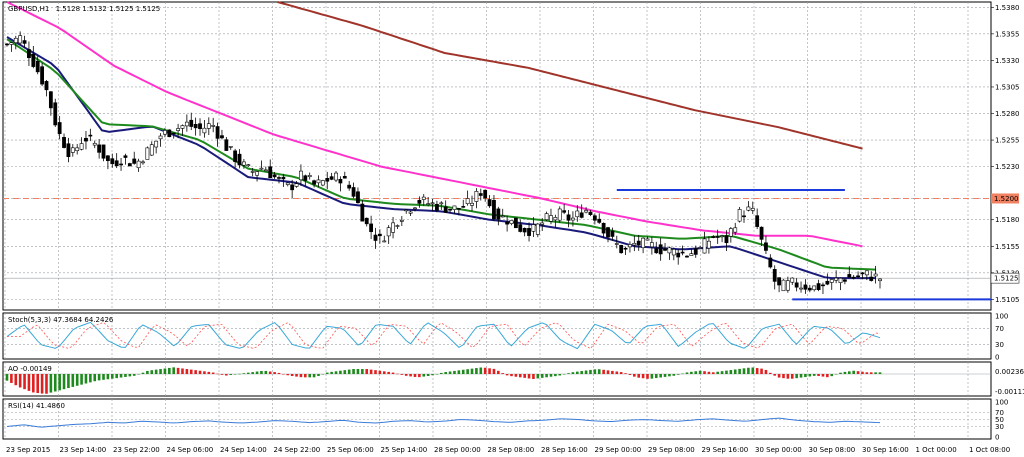 The height and width of the screenshot is (457, 1024). I want to click on x-tick-label: 28 Sep 16:00, so click(564, 450).